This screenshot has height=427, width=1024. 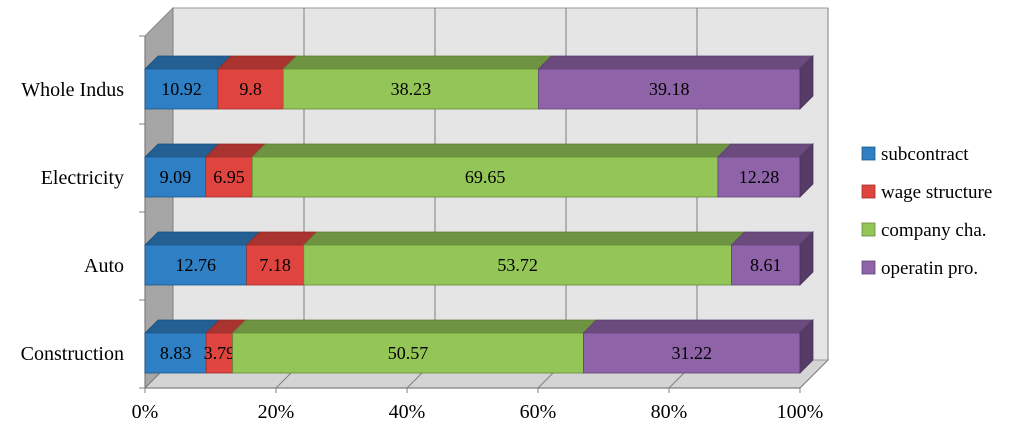 I want to click on floor-gridline, so click(x=814, y=374).